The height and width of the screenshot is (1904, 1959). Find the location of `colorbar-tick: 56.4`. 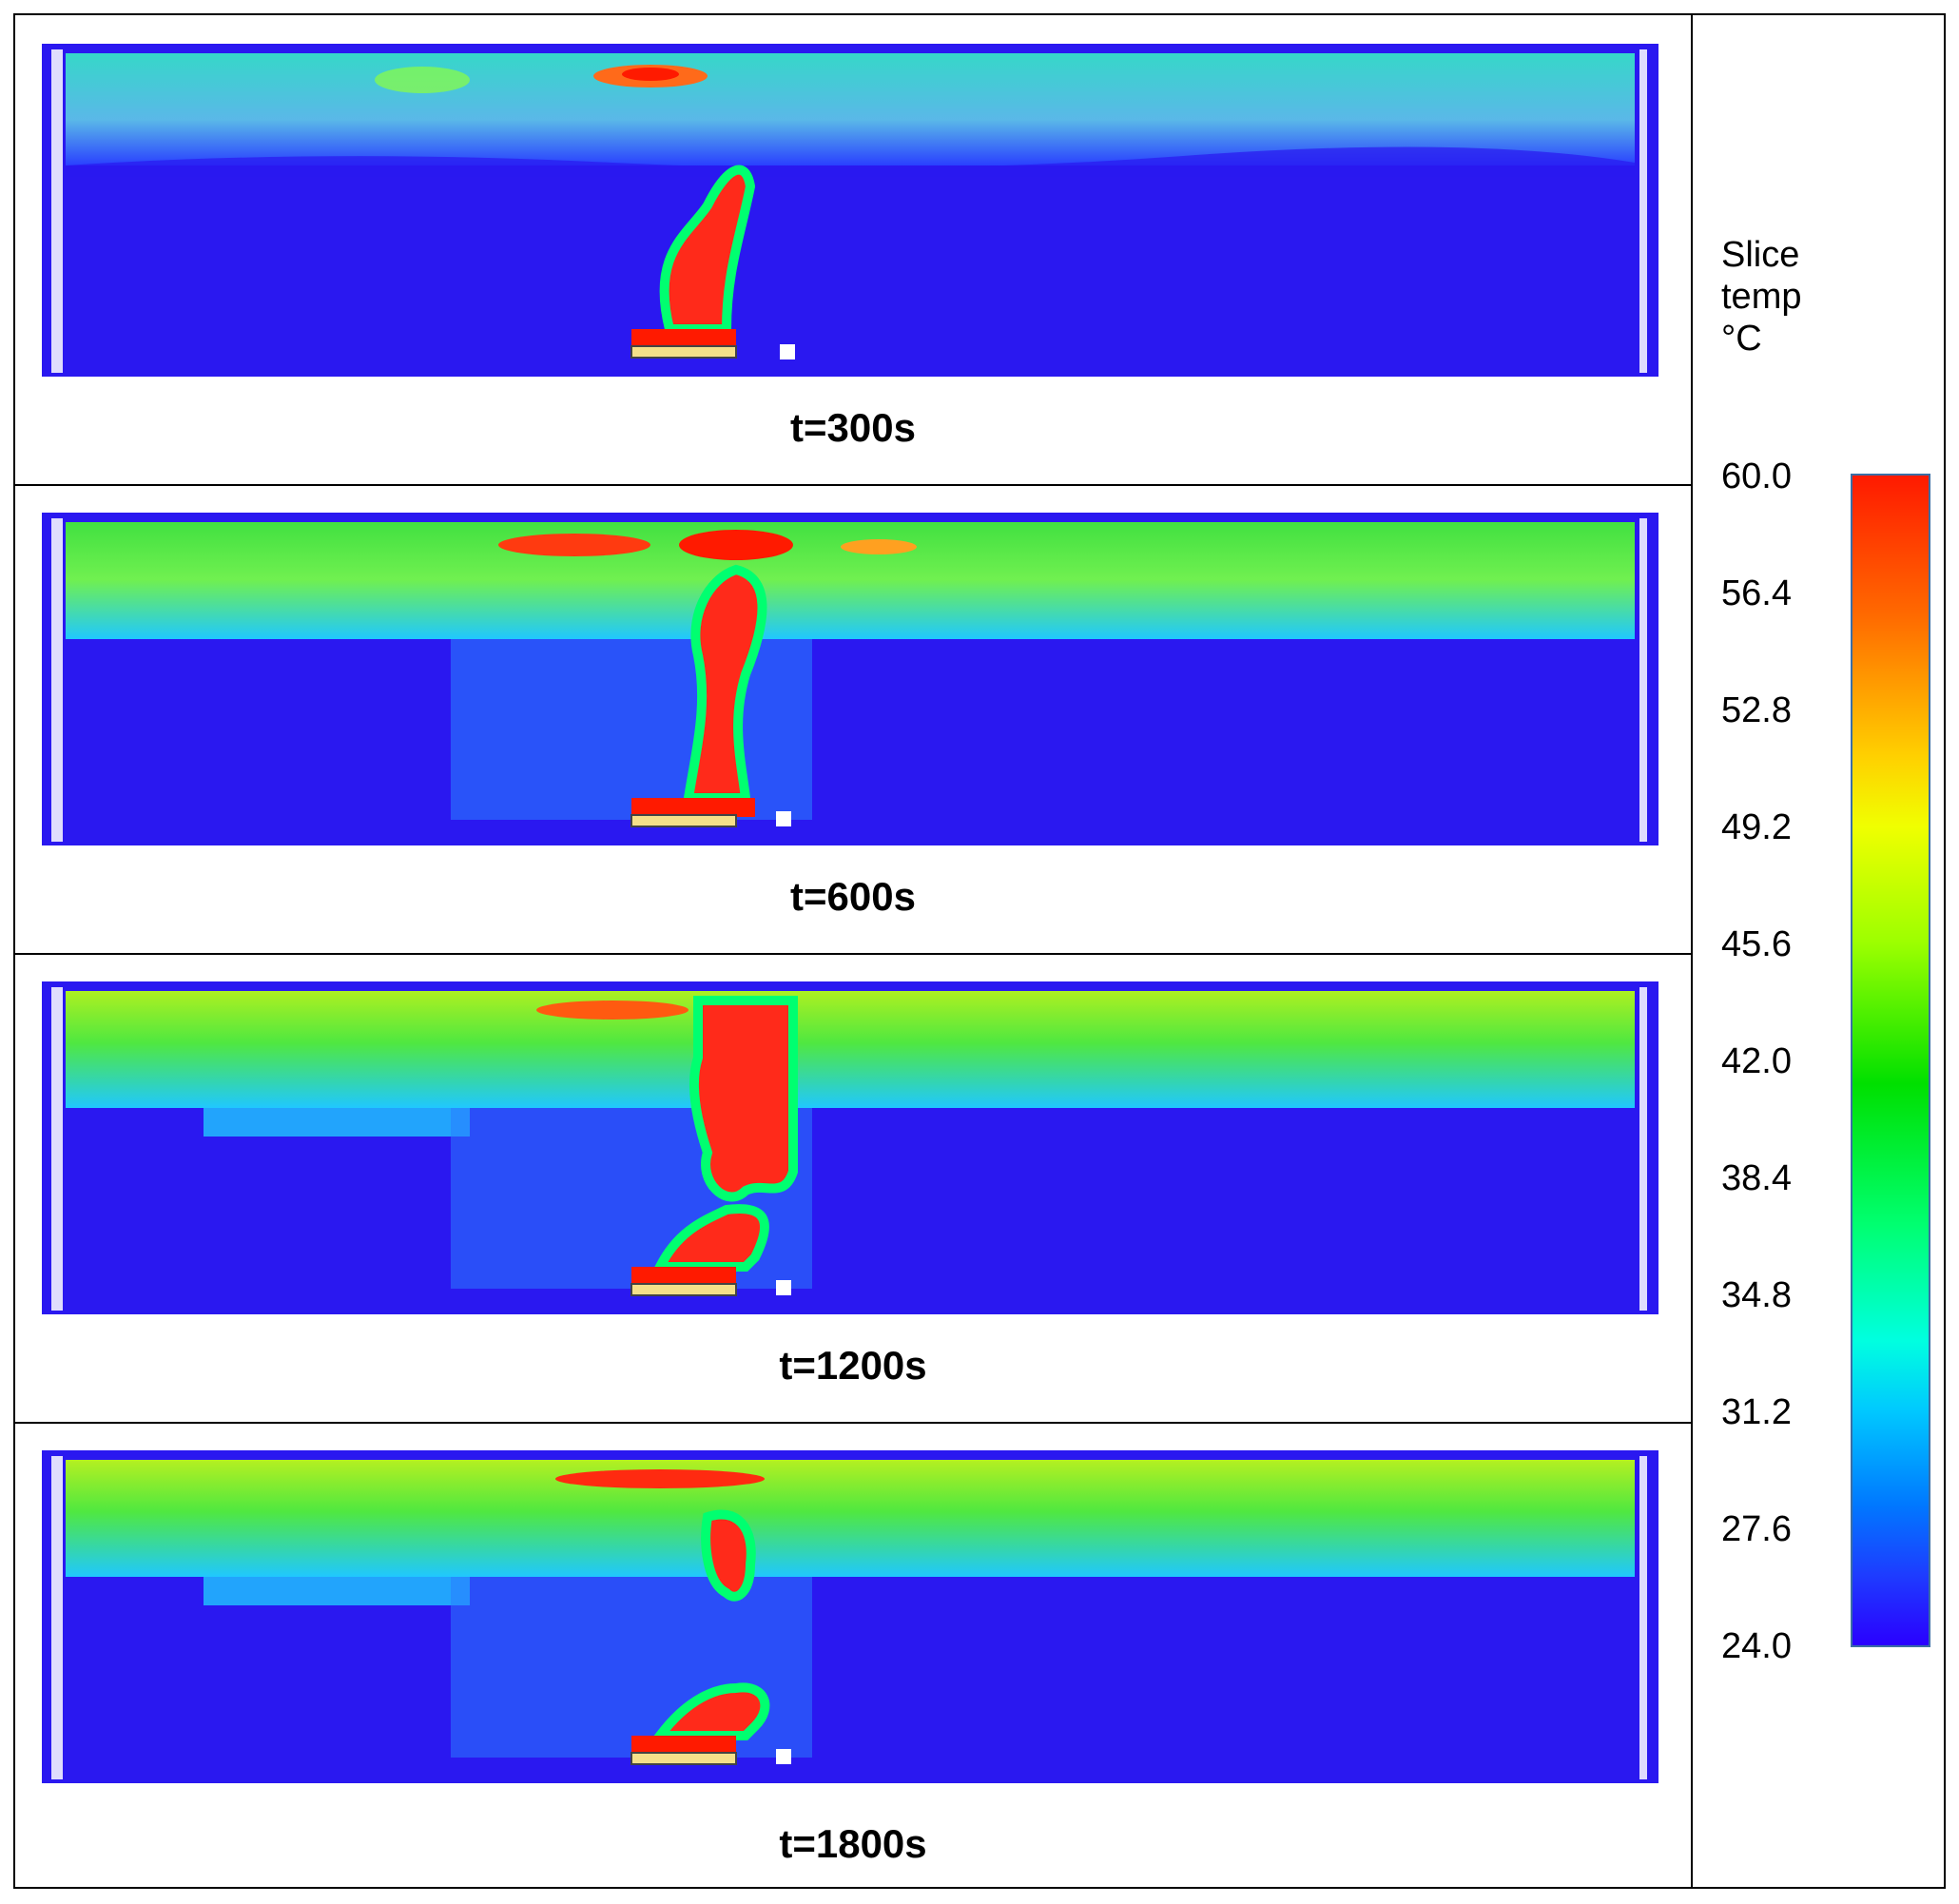

colorbar-tick: 56.4 is located at coordinates (1757, 593).